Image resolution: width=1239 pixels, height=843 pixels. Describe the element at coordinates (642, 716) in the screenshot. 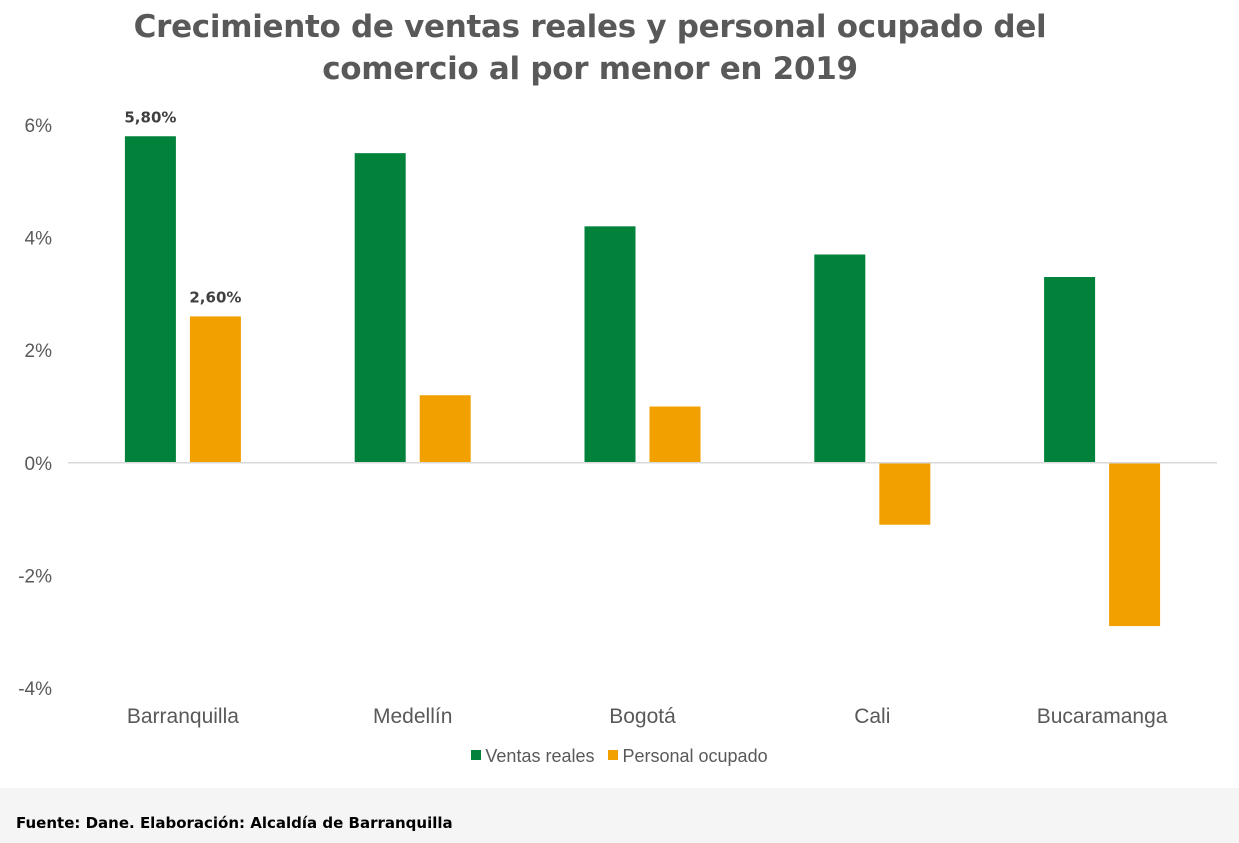

I see `category-label: Bogotá` at that location.